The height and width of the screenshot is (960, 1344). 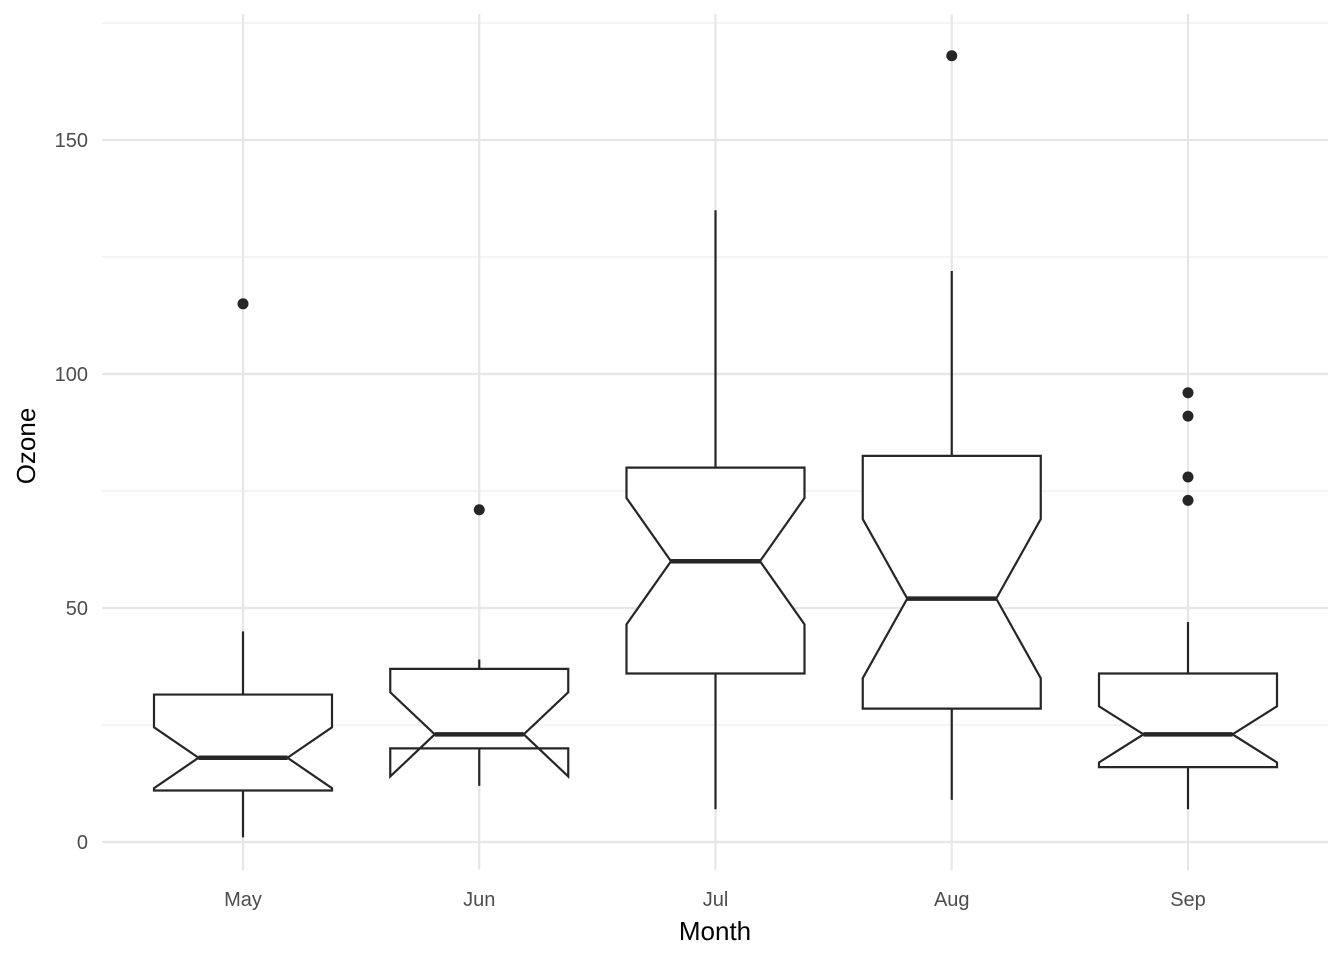 I want to click on x-tick-label: May, so click(x=243, y=900).